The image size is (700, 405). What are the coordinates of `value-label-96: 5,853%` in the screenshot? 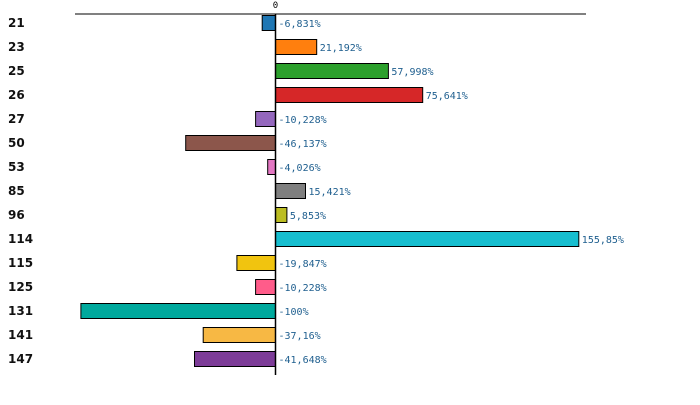 It's located at (308, 216).